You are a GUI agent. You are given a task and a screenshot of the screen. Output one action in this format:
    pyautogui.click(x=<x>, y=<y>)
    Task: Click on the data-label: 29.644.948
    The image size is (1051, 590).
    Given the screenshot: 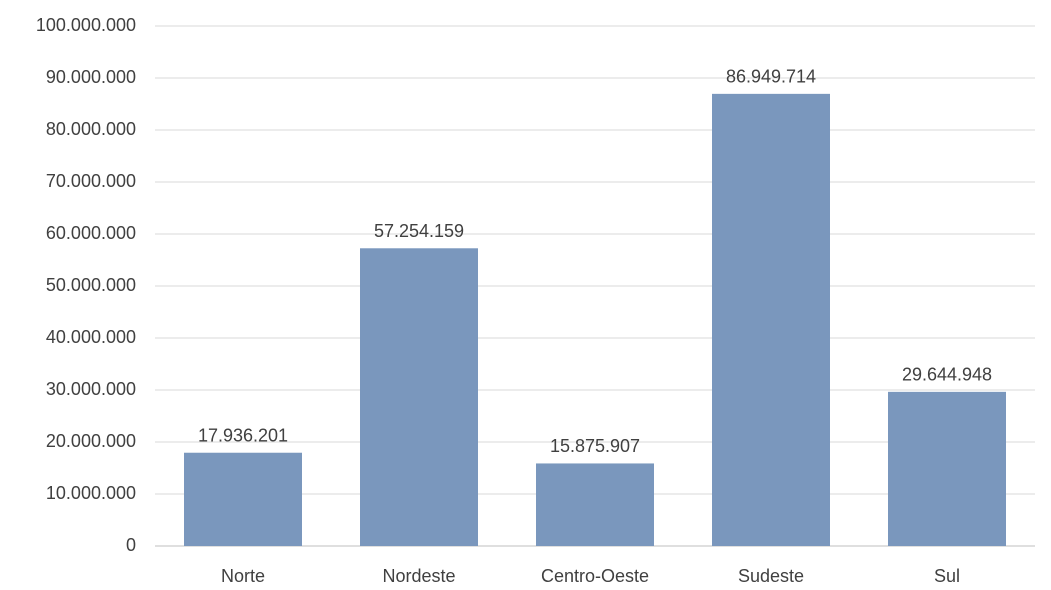 What is the action you would take?
    pyautogui.click(x=947, y=375)
    